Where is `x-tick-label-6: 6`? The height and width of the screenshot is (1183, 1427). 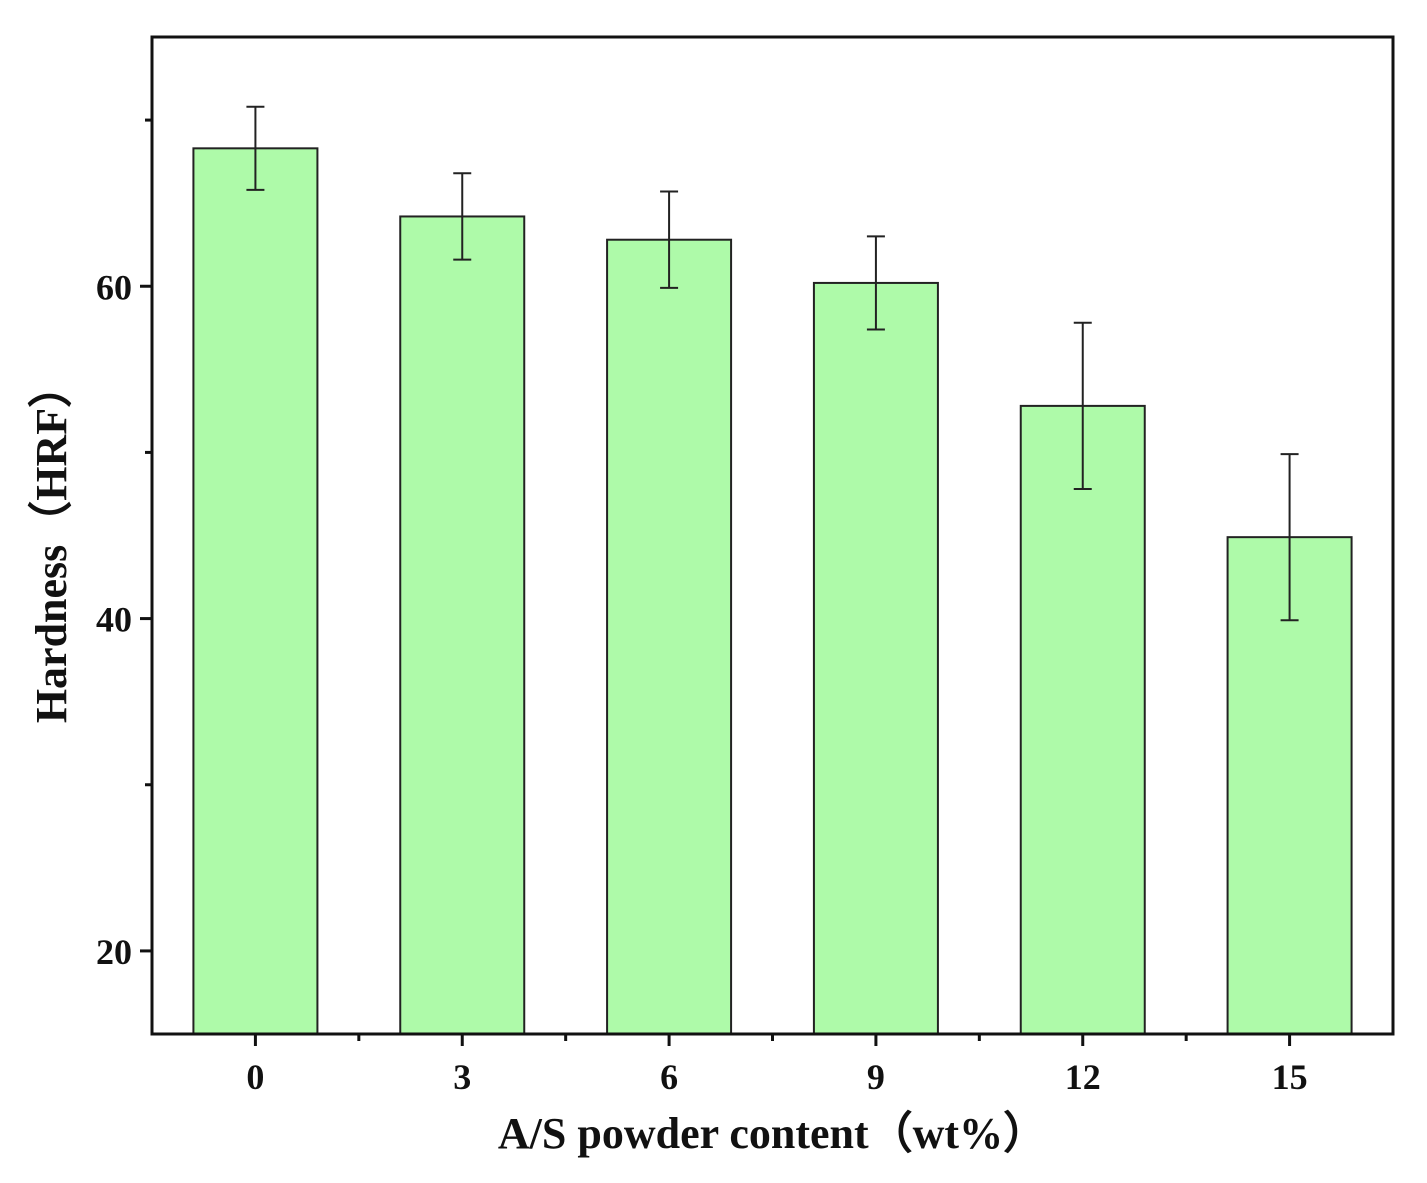
x-tick-label-6: 6 is located at coordinates (669, 1077).